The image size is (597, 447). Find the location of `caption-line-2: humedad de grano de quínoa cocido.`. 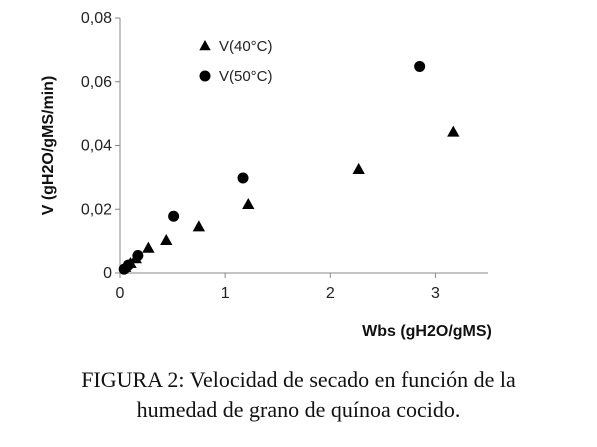

caption-line-2: humedad de grano de quínoa cocido. is located at coordinates (298, 409).